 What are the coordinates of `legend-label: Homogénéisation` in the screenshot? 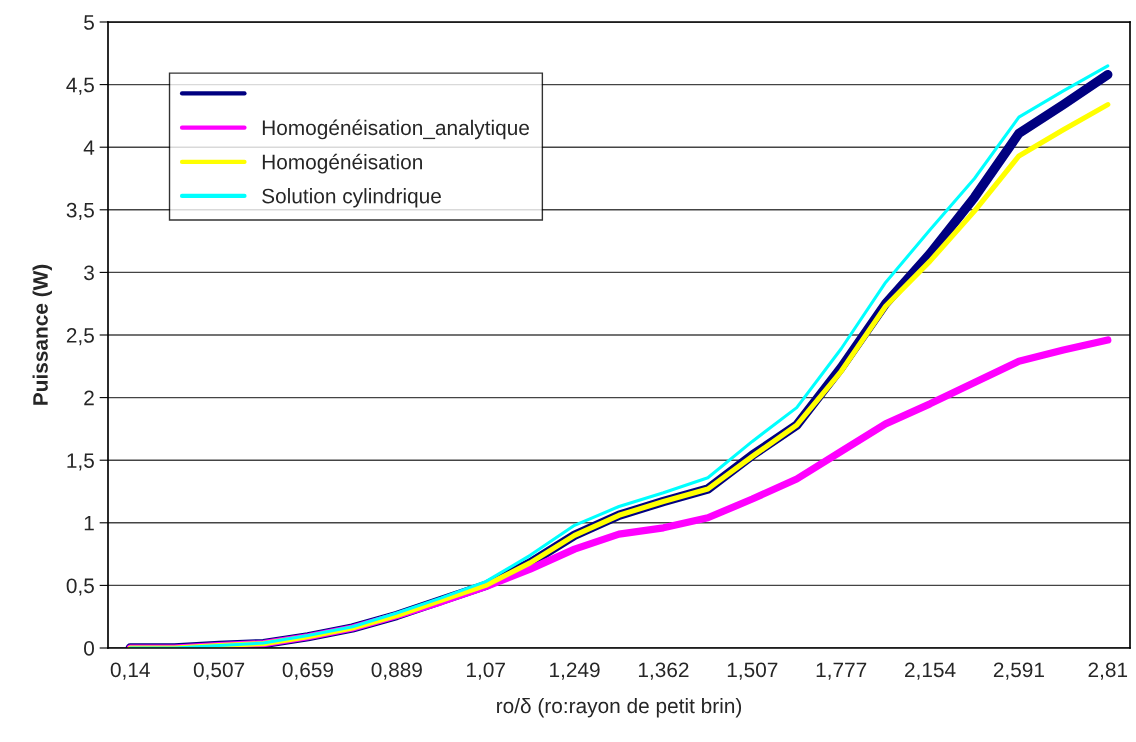 It's located at (342, 163).